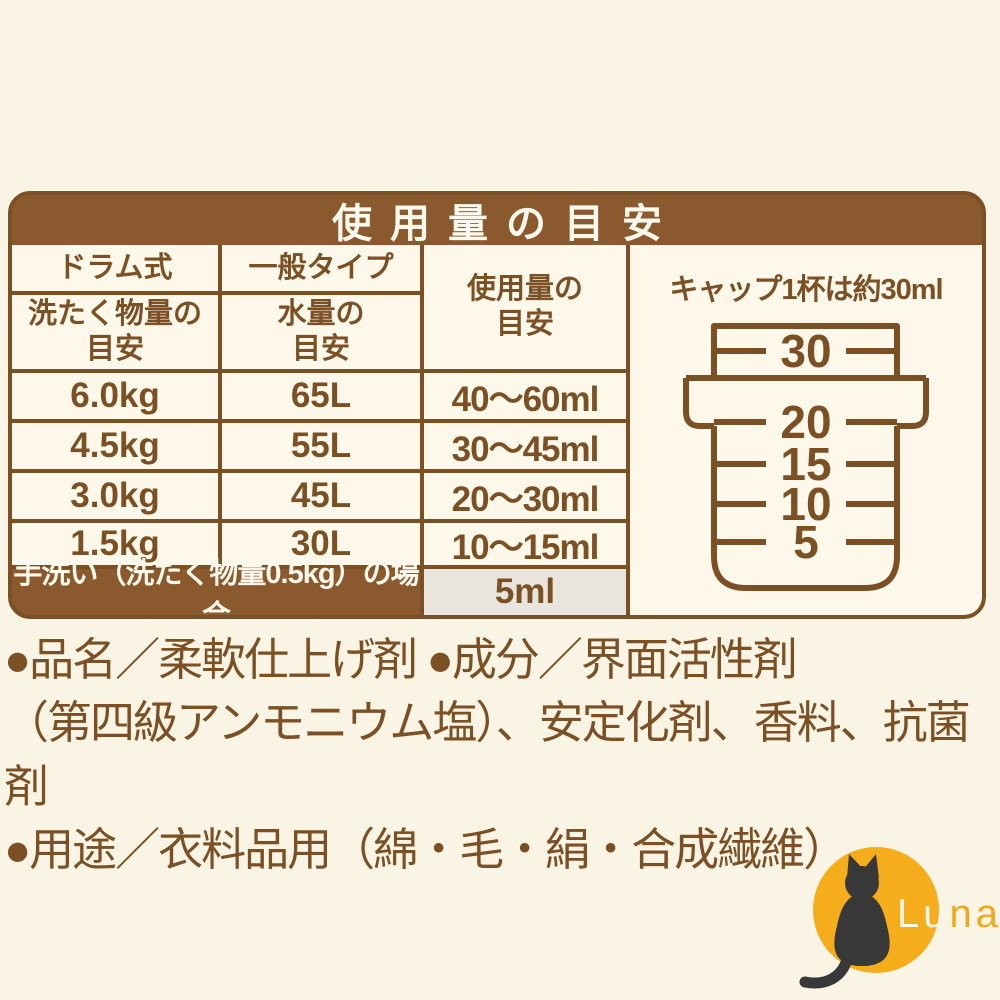 This screenshot has width=1000, height=1000. Describe the element at coordinates (321, 332) in the screenshot. I see `header-general-sub: 水量の 目安` at that location.